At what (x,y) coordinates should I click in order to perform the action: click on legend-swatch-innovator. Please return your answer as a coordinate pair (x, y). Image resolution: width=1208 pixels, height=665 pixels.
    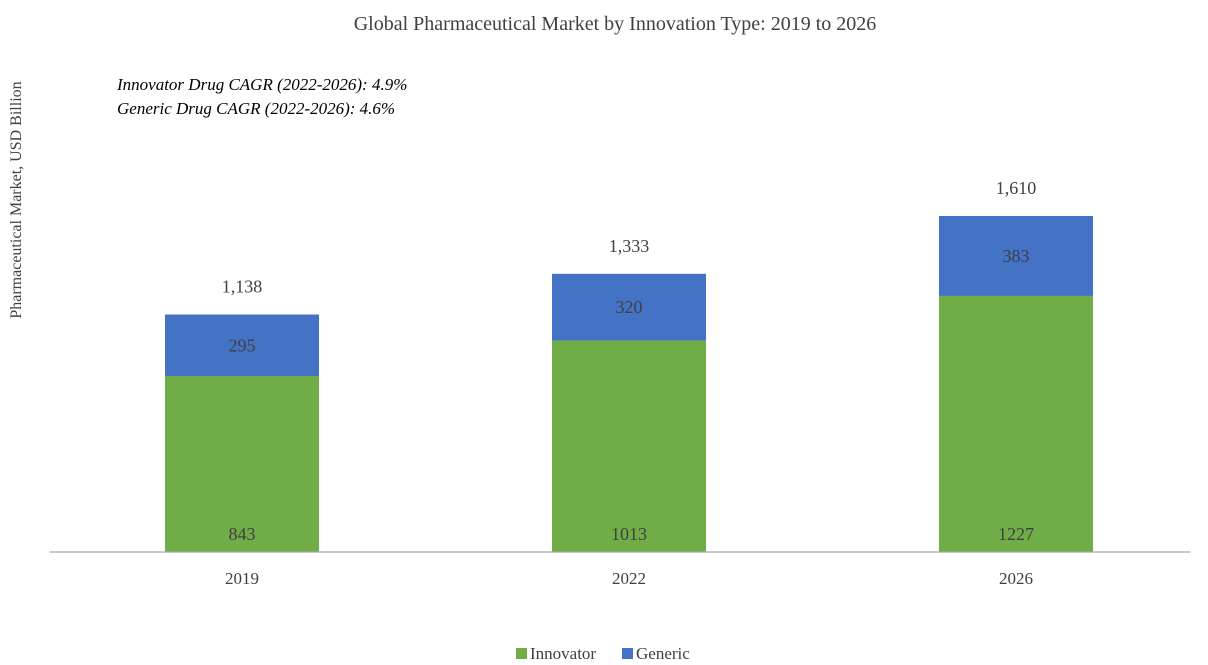
    Looking at the image, I should click on (521, 653).